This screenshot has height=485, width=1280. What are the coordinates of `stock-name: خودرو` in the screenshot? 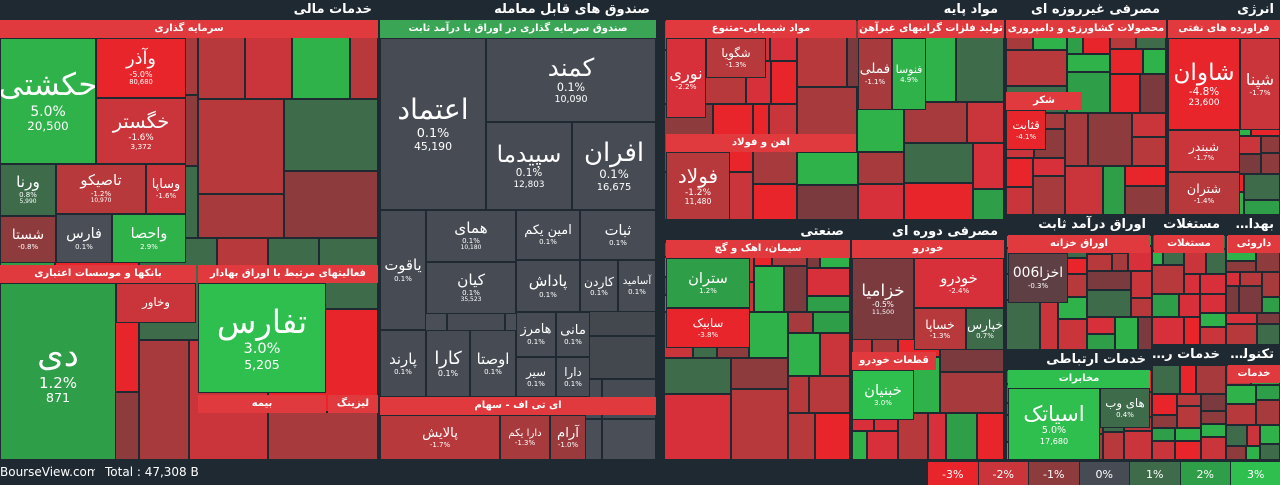 It's located at (959, 278).